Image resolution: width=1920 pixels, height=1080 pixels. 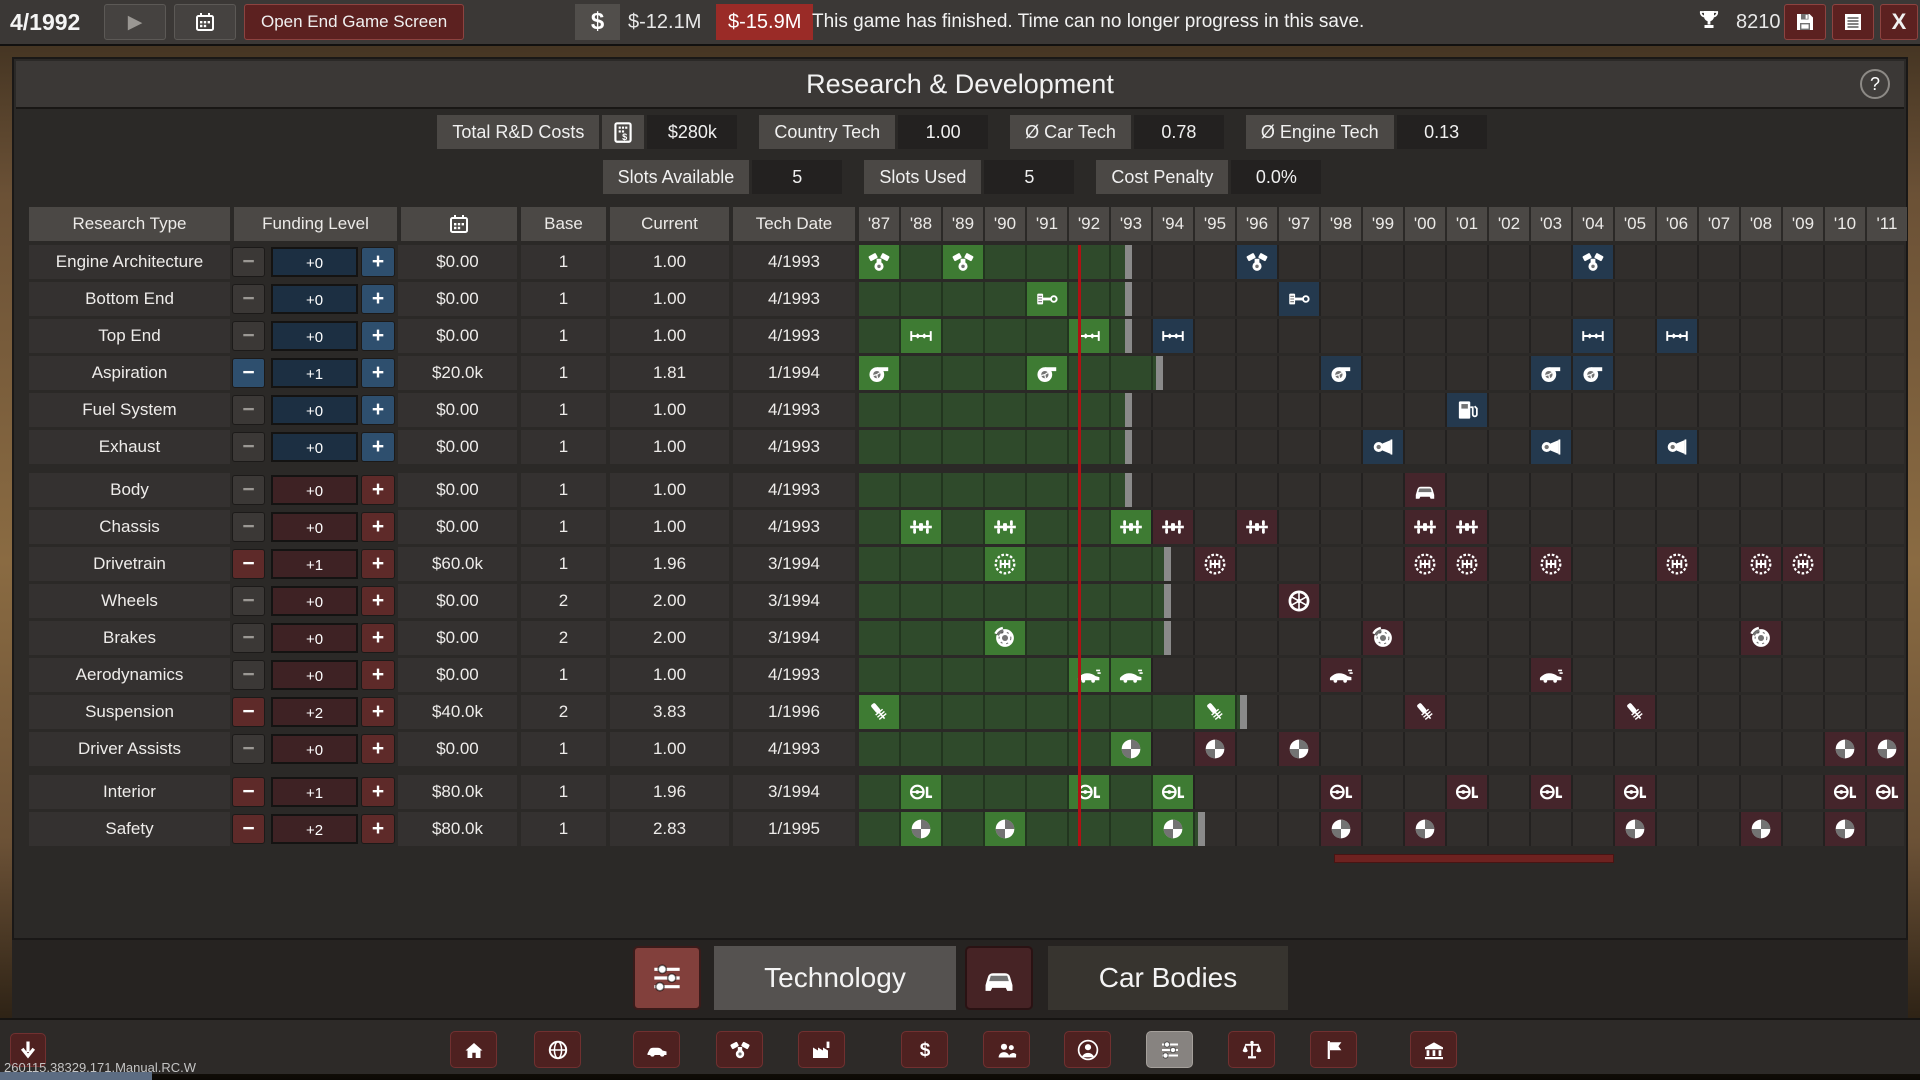 I want to click on toolbar-scales-button, so click(x=1251, y=1049).